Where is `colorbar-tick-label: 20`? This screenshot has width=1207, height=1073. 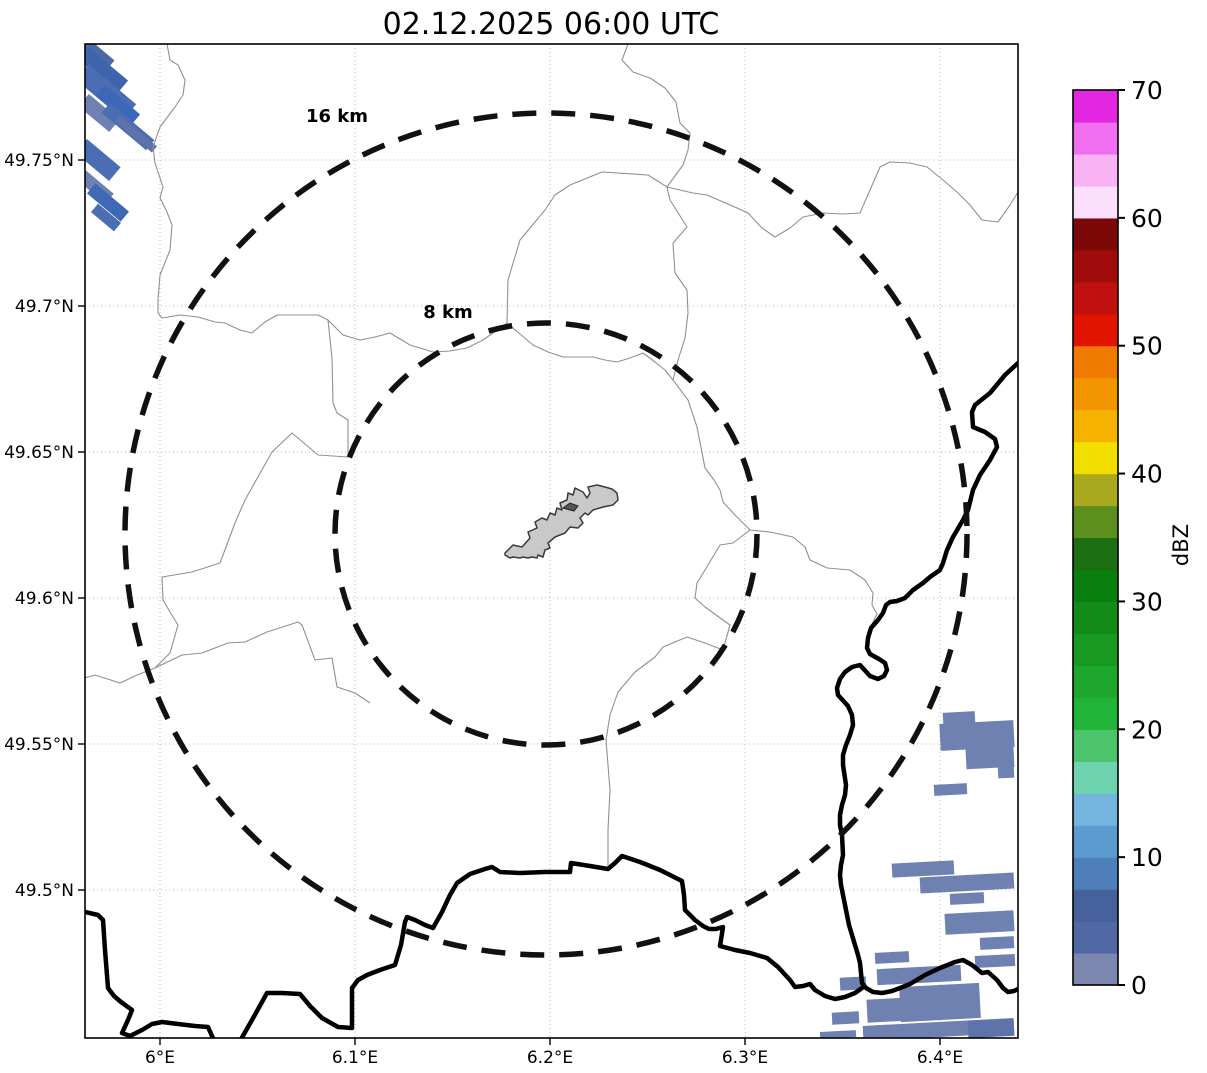 colorbar-tick-label: 20 is located at coordinates (1147, 729).